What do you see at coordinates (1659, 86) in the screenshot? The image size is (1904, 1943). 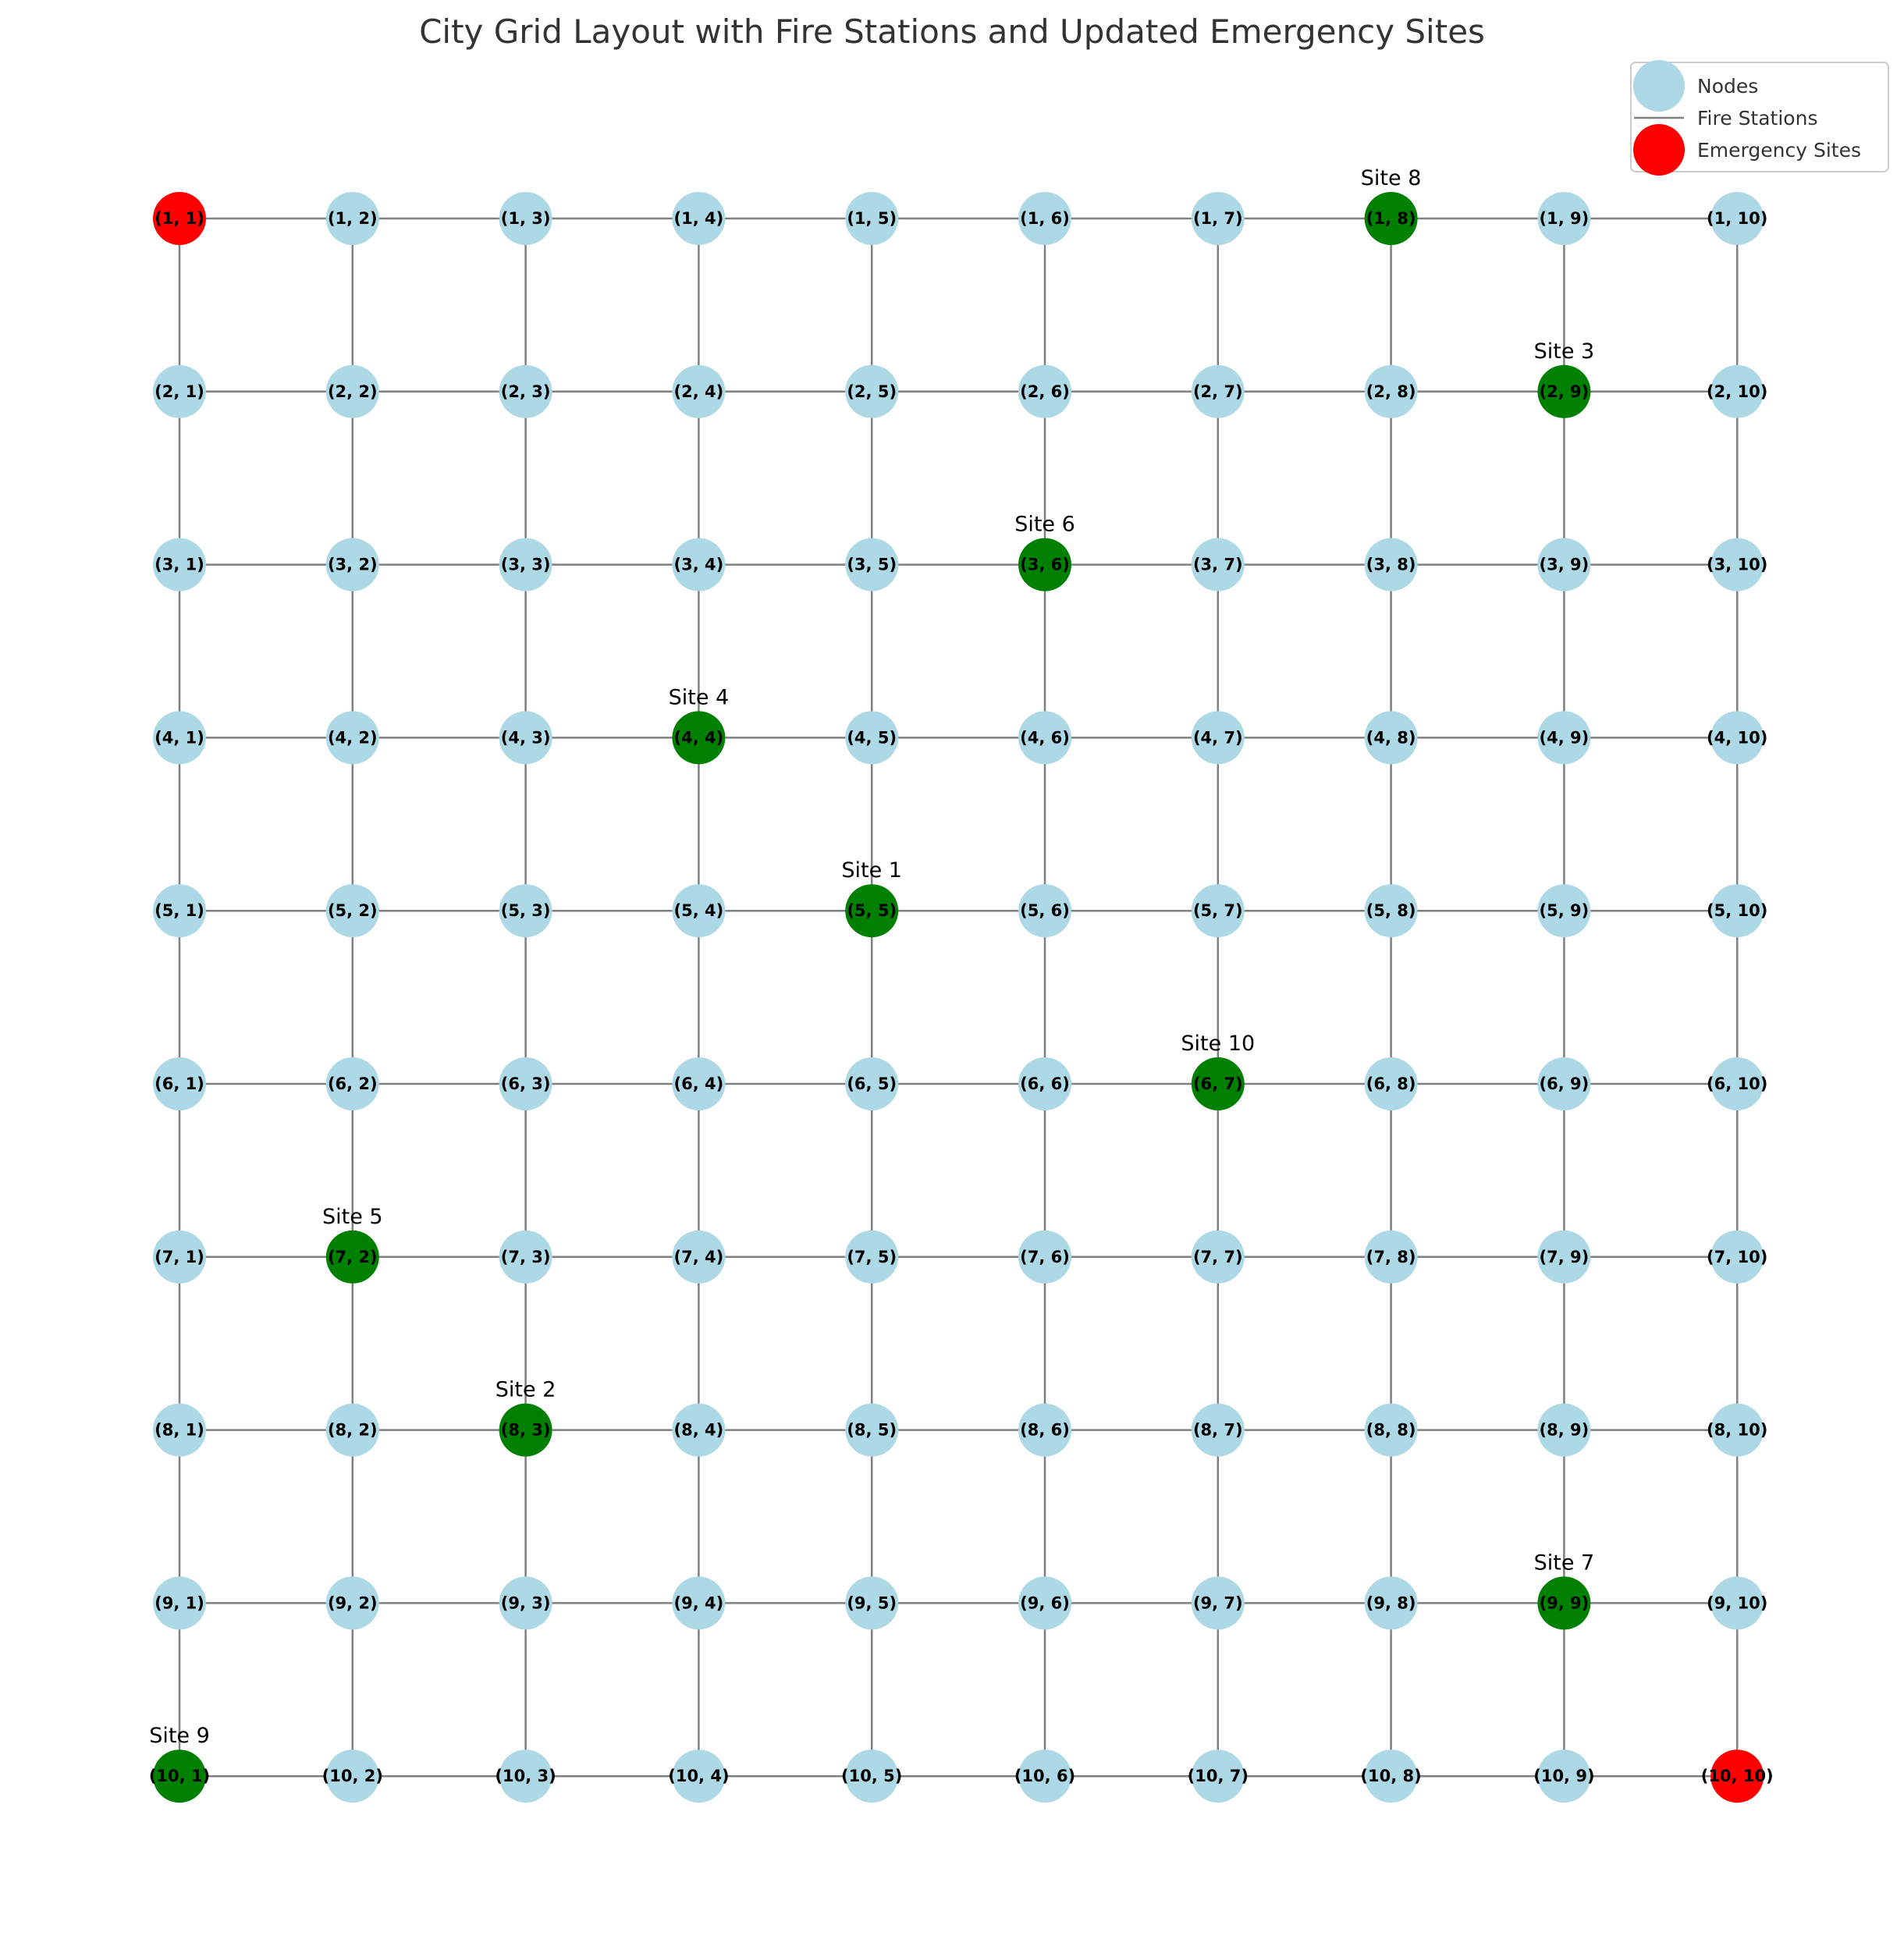 I see `legend-nodes-marker` at bounding box center [1659, 86].